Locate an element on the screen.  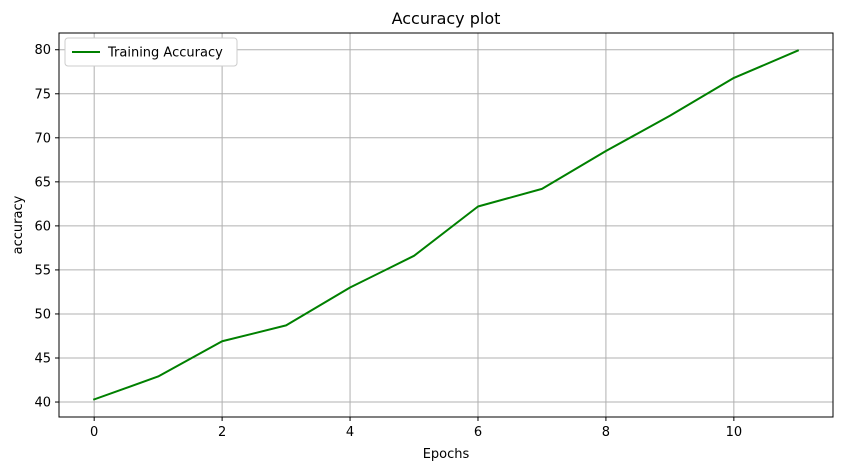
legend: Training Accuracy is located at coordinates (151, 52).